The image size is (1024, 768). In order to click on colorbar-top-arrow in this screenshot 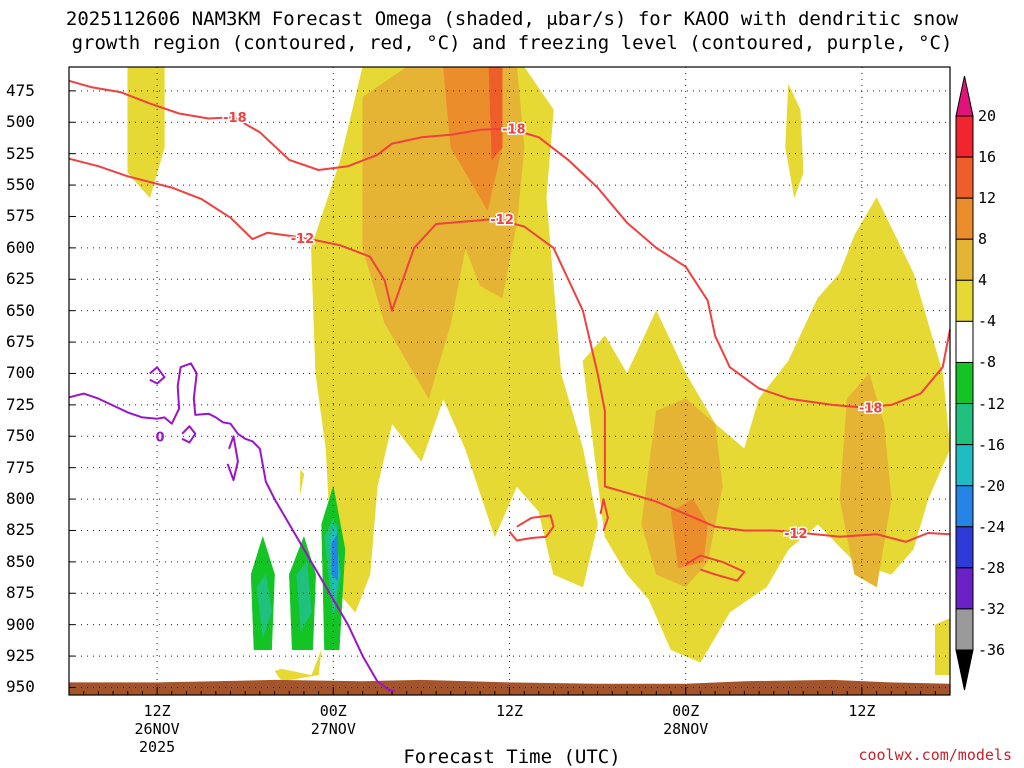, I will do `click(964, 96)`.